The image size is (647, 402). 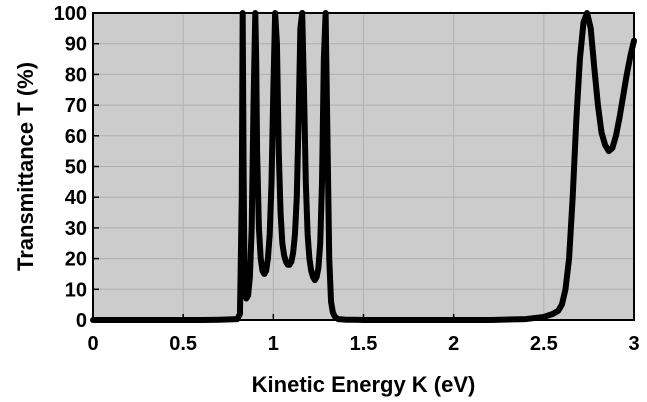 What do you see at coordinates (453, 344) in the screenshot?
I see `x-tick-label: 2` at bounding box center [453, 344].